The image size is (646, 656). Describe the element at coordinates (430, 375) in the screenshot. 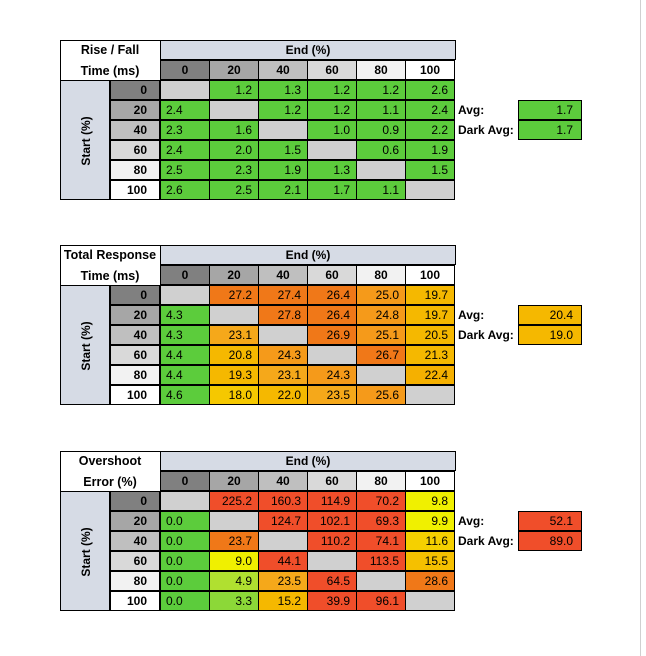

I see `data-cell: 22.4` at that location.